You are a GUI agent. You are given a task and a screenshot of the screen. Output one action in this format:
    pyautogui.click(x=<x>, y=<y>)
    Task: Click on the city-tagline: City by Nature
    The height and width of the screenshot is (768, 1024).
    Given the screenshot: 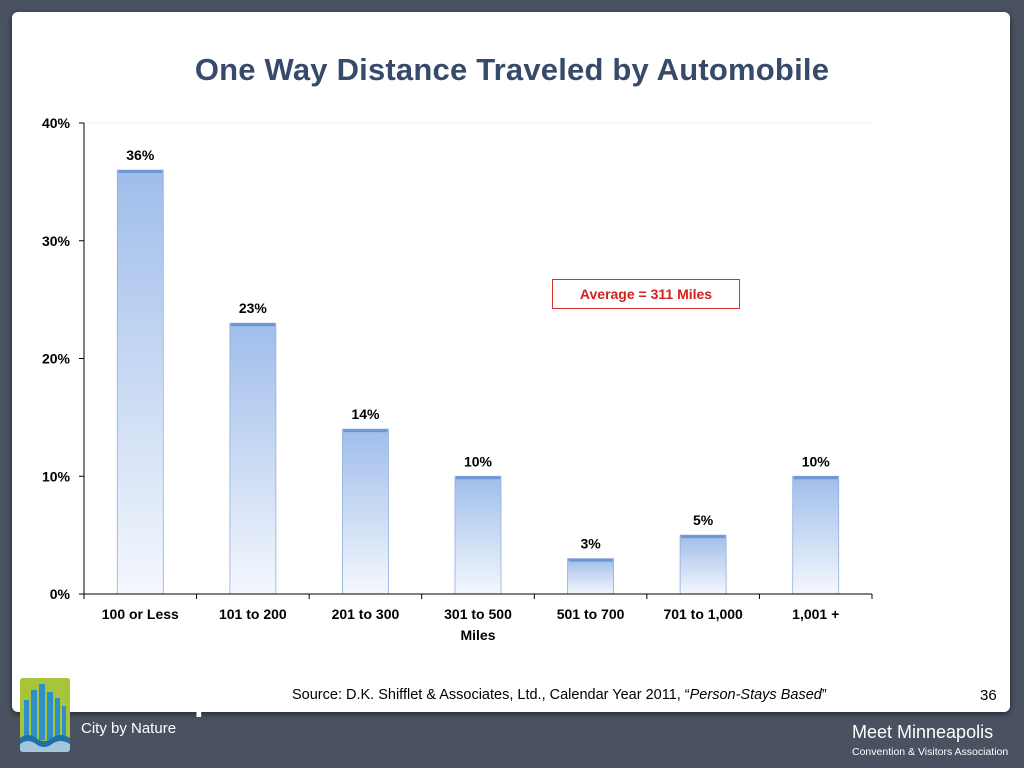 What is the action you would take?
    pyautogui.click(x=129, y=728)
    